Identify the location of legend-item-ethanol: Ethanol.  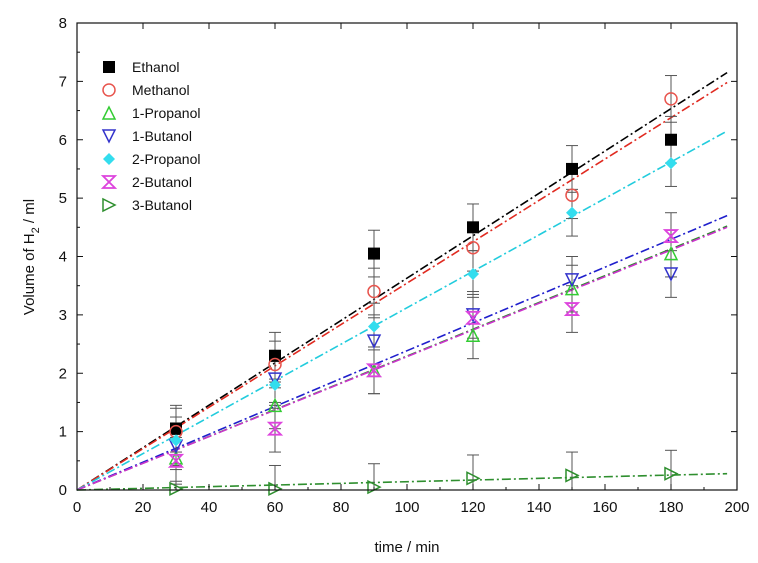
(141, 67).